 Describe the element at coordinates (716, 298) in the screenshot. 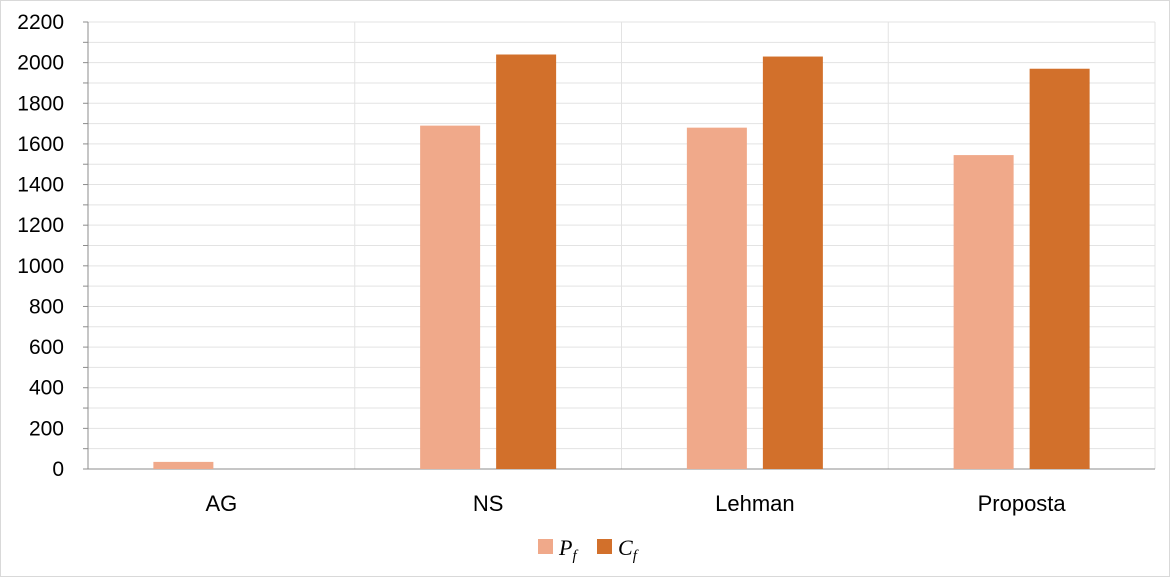

I see `bar-pf-lehman` at that location.